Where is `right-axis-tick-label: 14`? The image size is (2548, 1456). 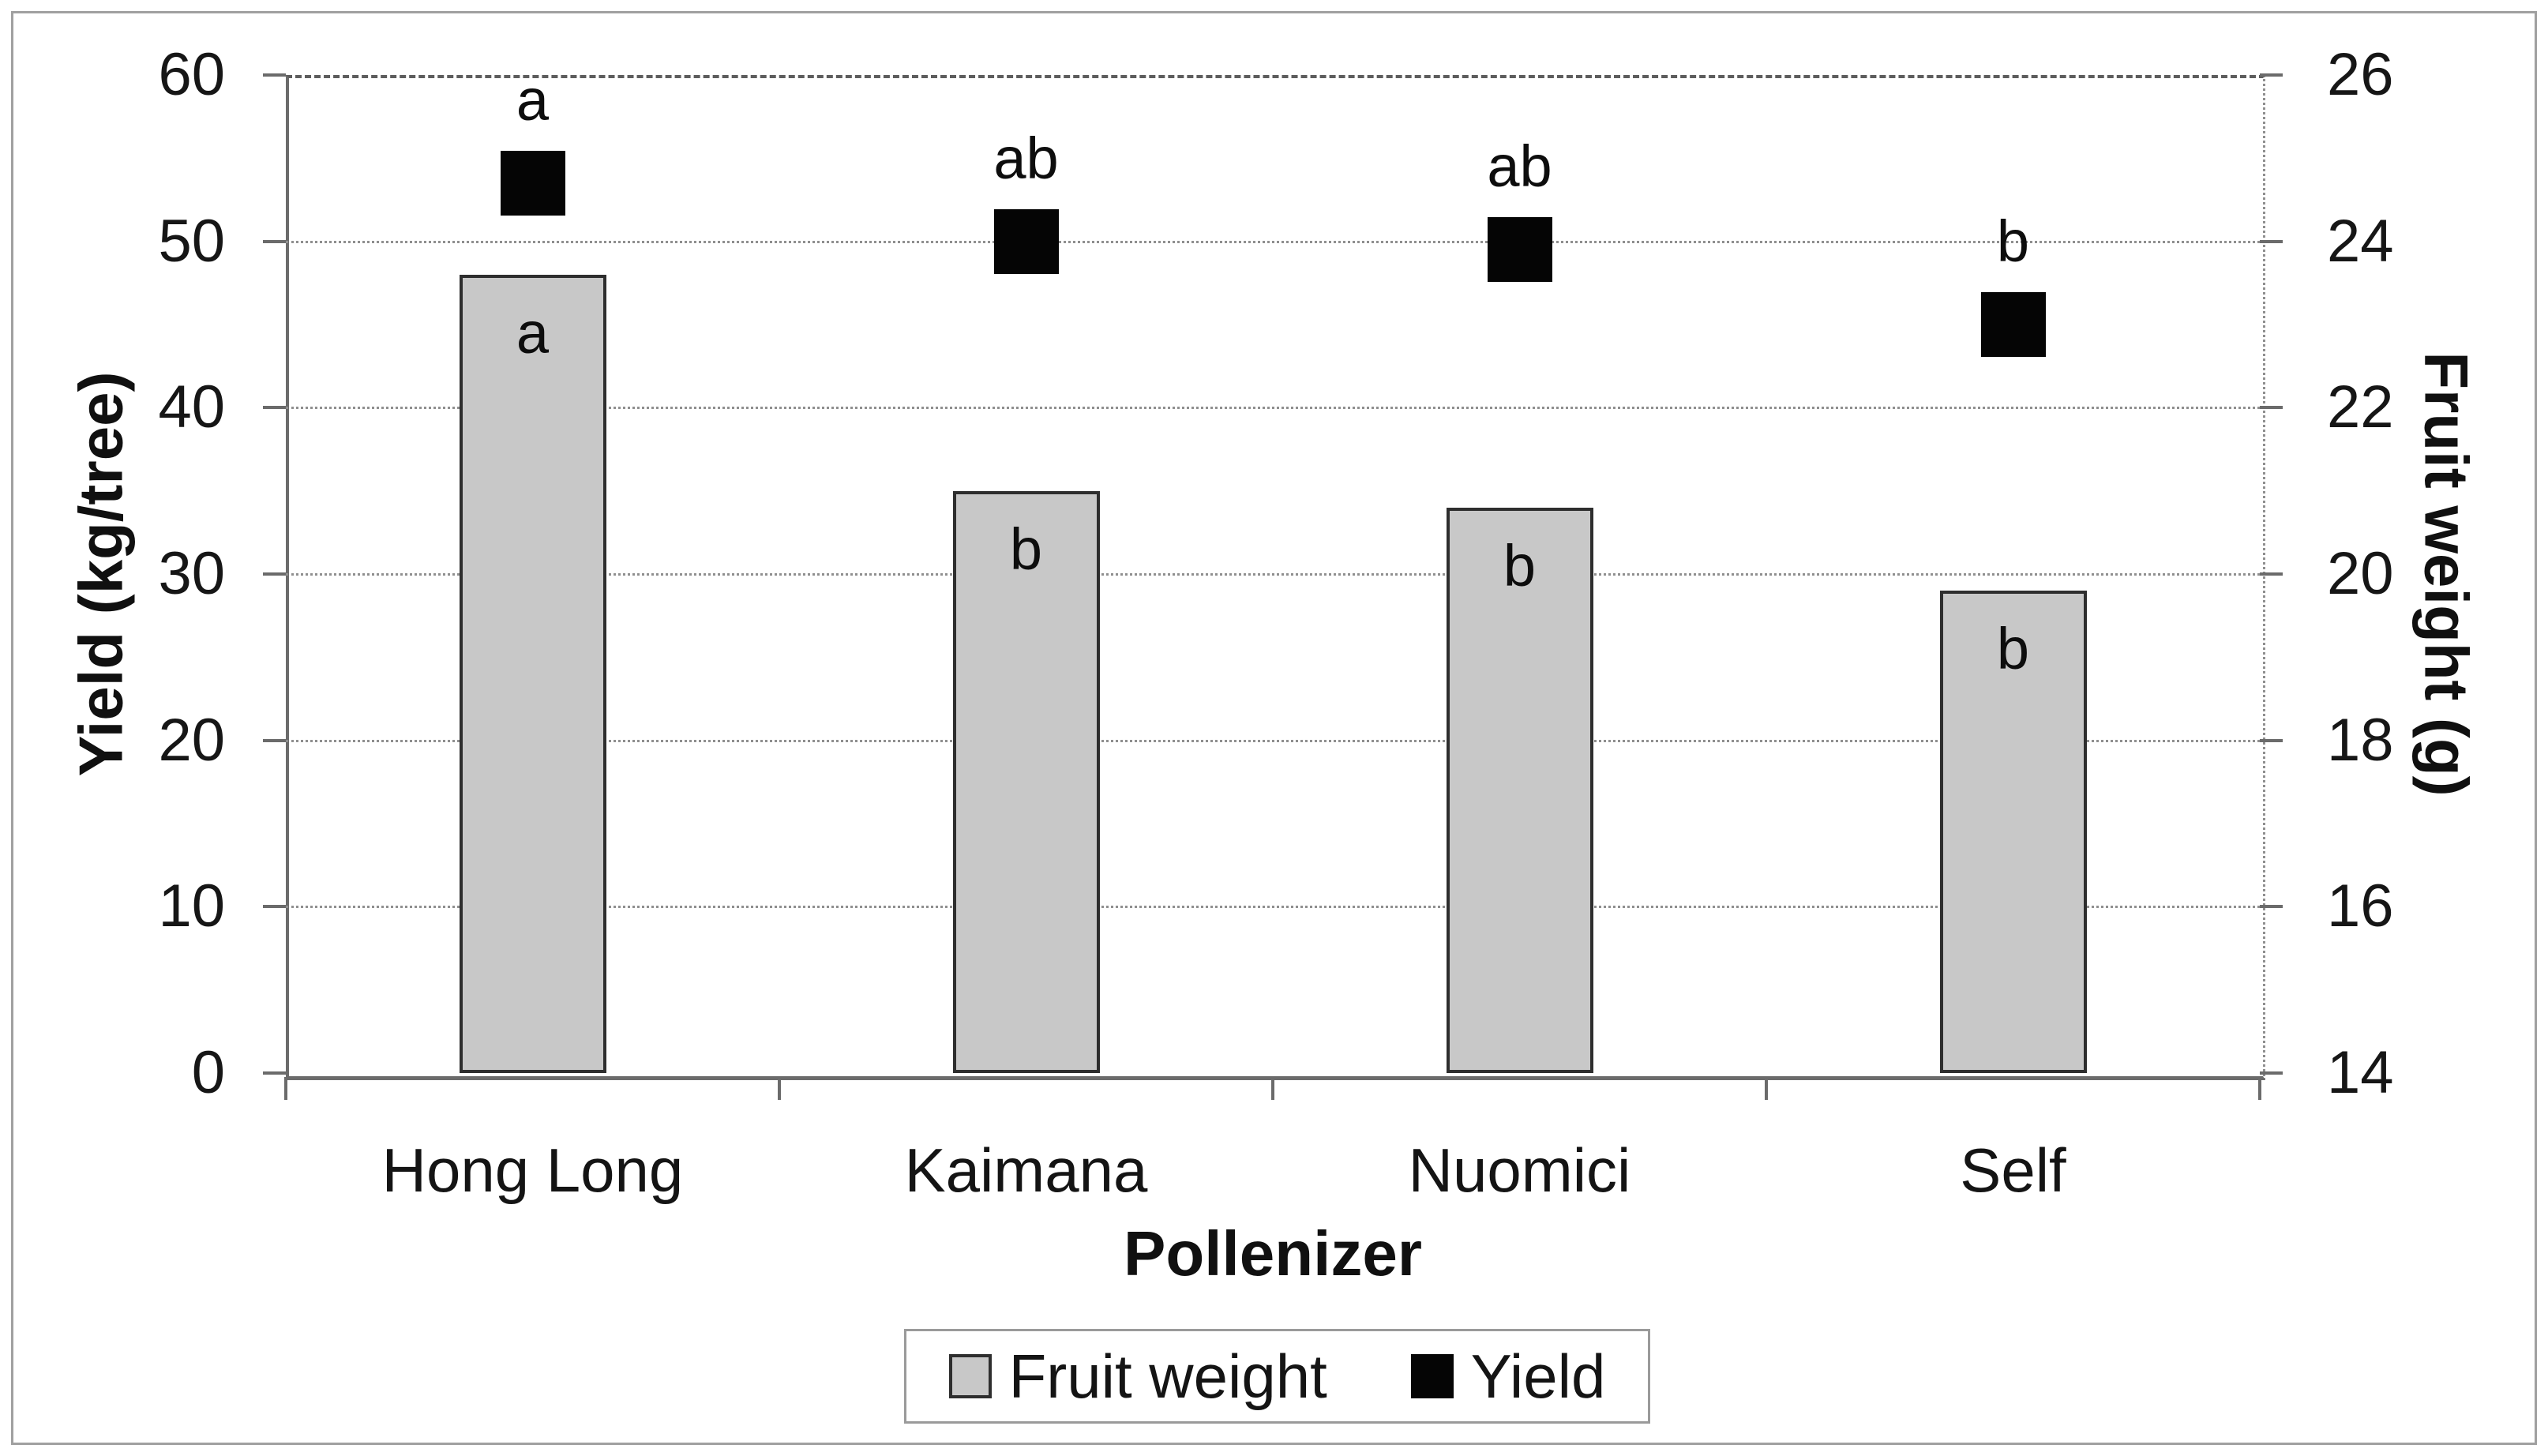
right-axis-tick-label: 14 is located at coordinates (2360, 1072).